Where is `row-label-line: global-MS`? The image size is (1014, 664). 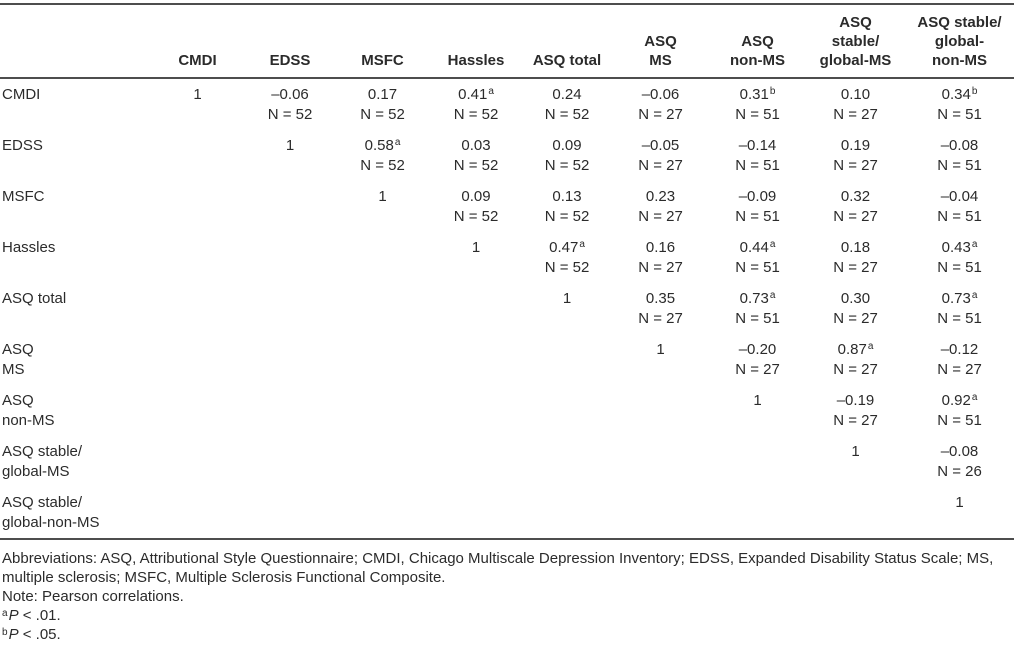
row-label-line: global-MS is located at coordinates (36, 471).